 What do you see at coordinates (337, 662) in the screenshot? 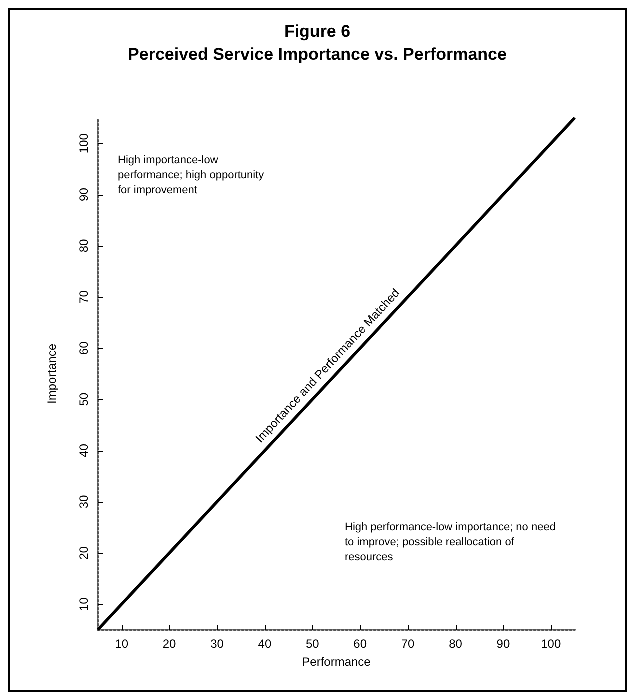
I see `x-axis-title: Performance` at bounding box center [337, 662].